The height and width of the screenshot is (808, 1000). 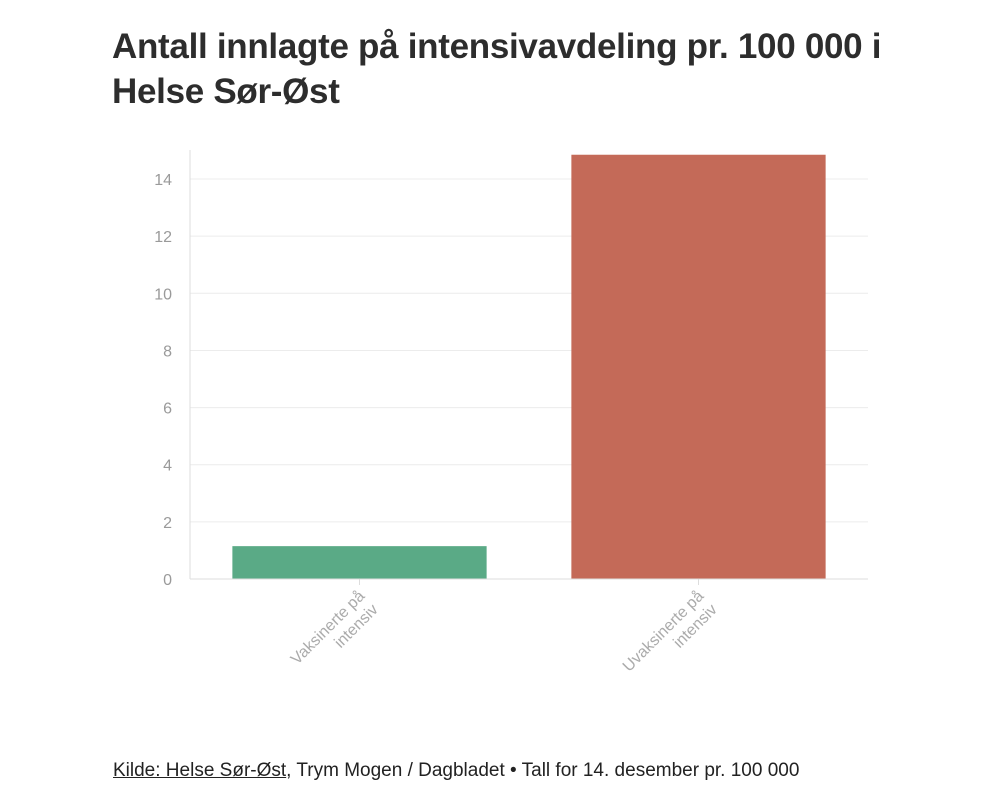 I want to click on x-tick-label: Uvaksinerte påintensiv, so click(x=670, y=638).